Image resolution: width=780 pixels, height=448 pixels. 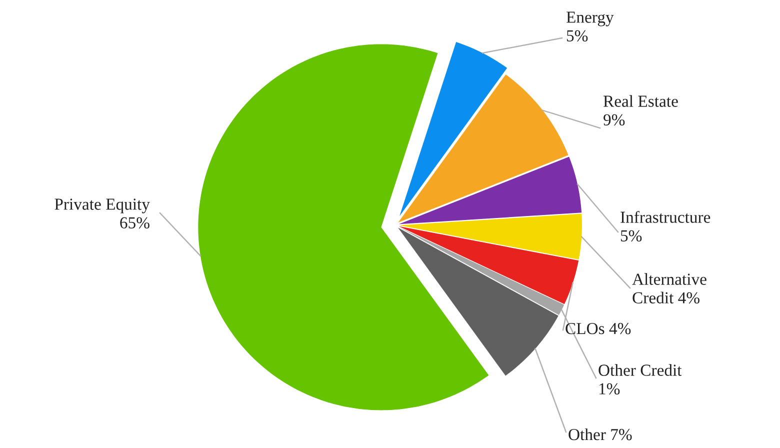 What do you see at coordinates (614, 120) in the screenshot?
I see `data-label: 9%` at bounding box center [614, 120].